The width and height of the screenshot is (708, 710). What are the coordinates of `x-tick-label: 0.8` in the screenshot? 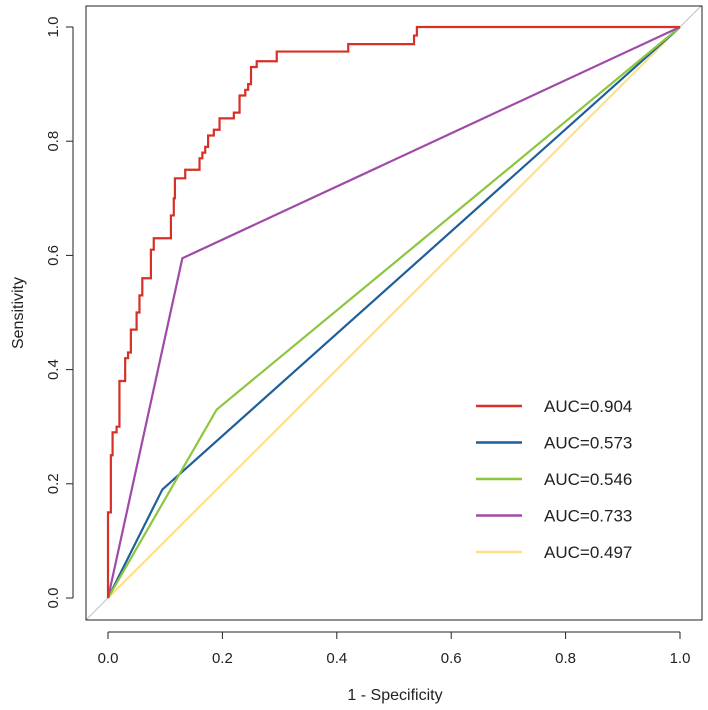 It's located at (565, 658).